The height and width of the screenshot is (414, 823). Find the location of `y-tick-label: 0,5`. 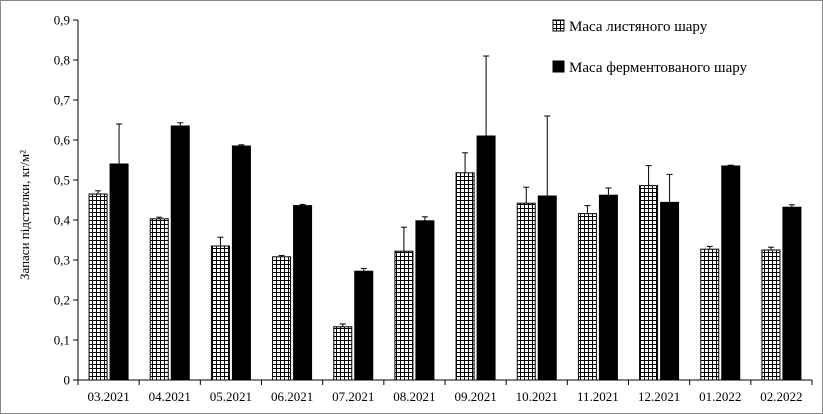

y-tick-label: 0,5 is located at coordinates (62, 180).